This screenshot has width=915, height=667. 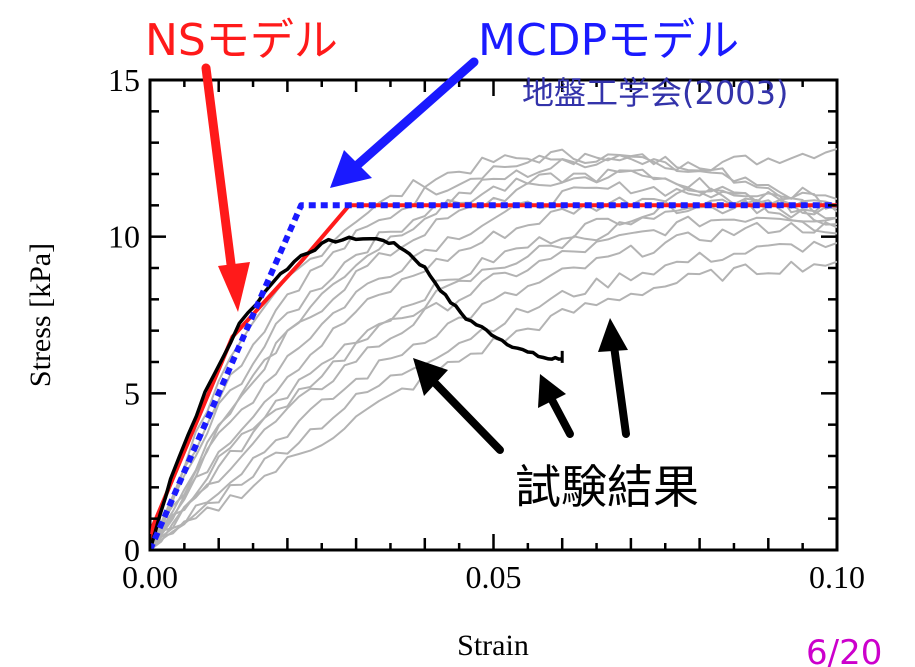 What do you see at coordinates (614, 378) in the screenshot?
I see `test-arrow-right` at bounding box center [614, 378].